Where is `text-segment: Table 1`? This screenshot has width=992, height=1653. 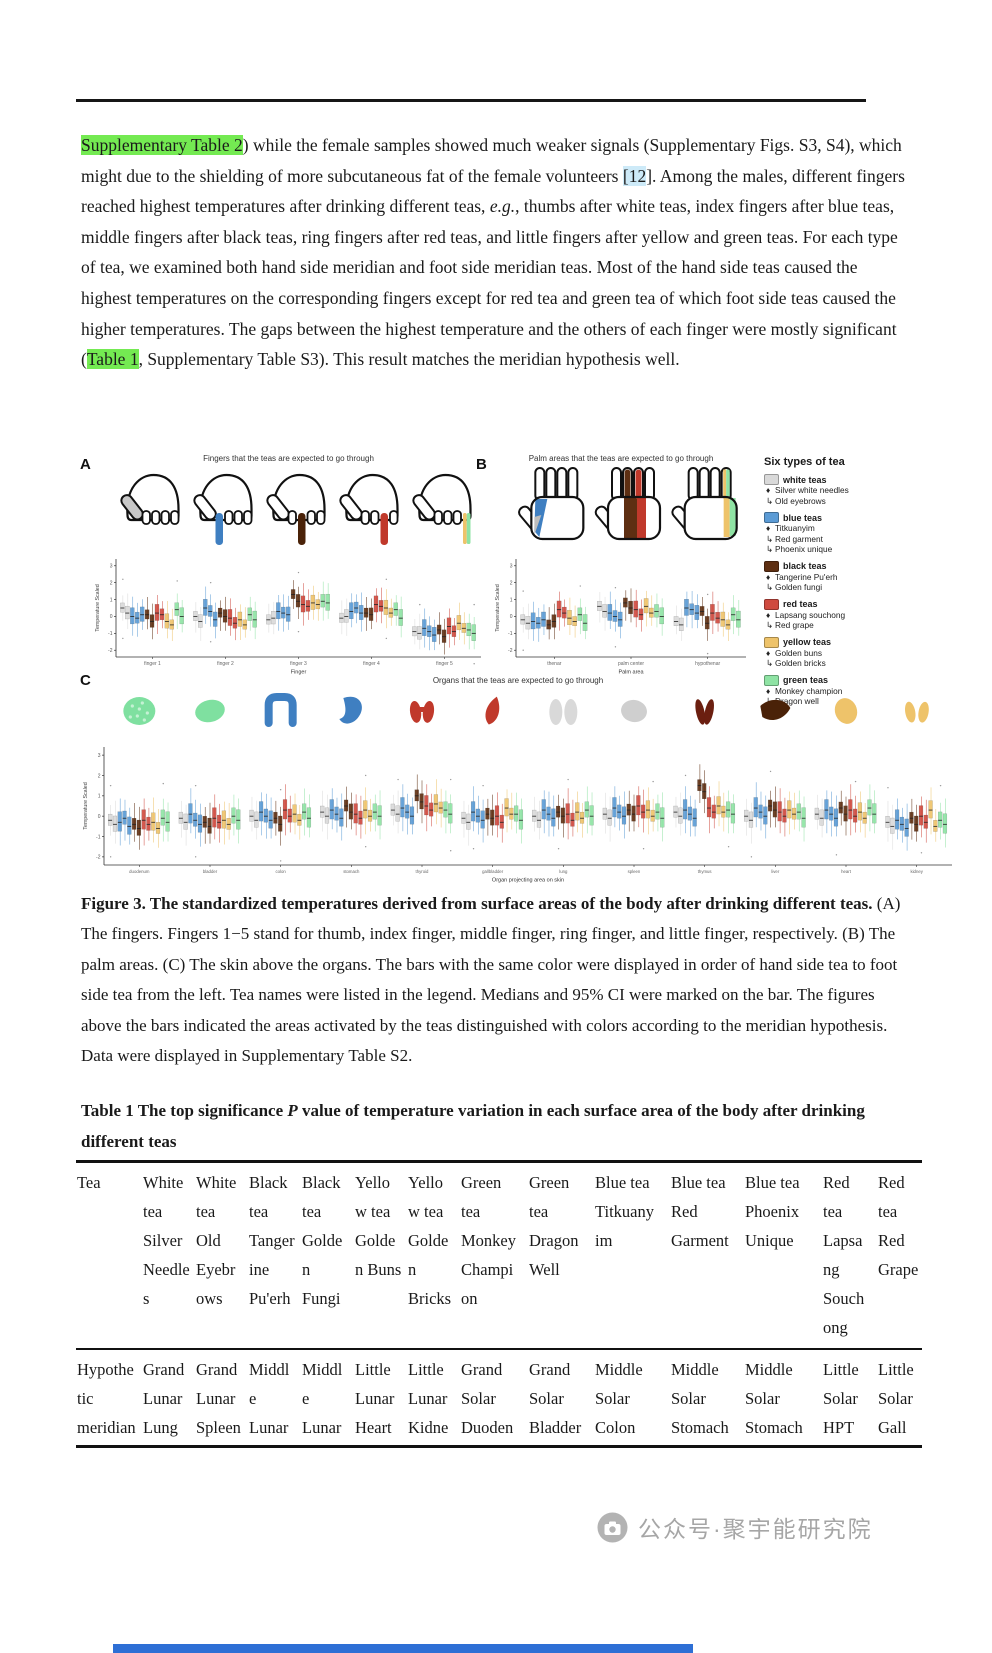 text-segment: Table 1 is located at coordinates (112, 359).